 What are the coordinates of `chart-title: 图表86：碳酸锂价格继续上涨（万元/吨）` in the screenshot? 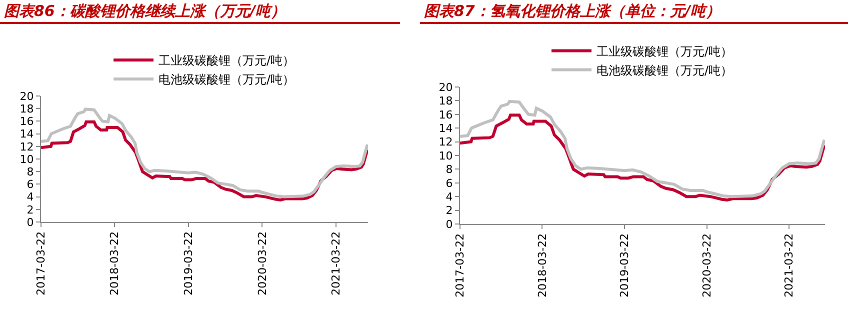 It's located at (200, 12).